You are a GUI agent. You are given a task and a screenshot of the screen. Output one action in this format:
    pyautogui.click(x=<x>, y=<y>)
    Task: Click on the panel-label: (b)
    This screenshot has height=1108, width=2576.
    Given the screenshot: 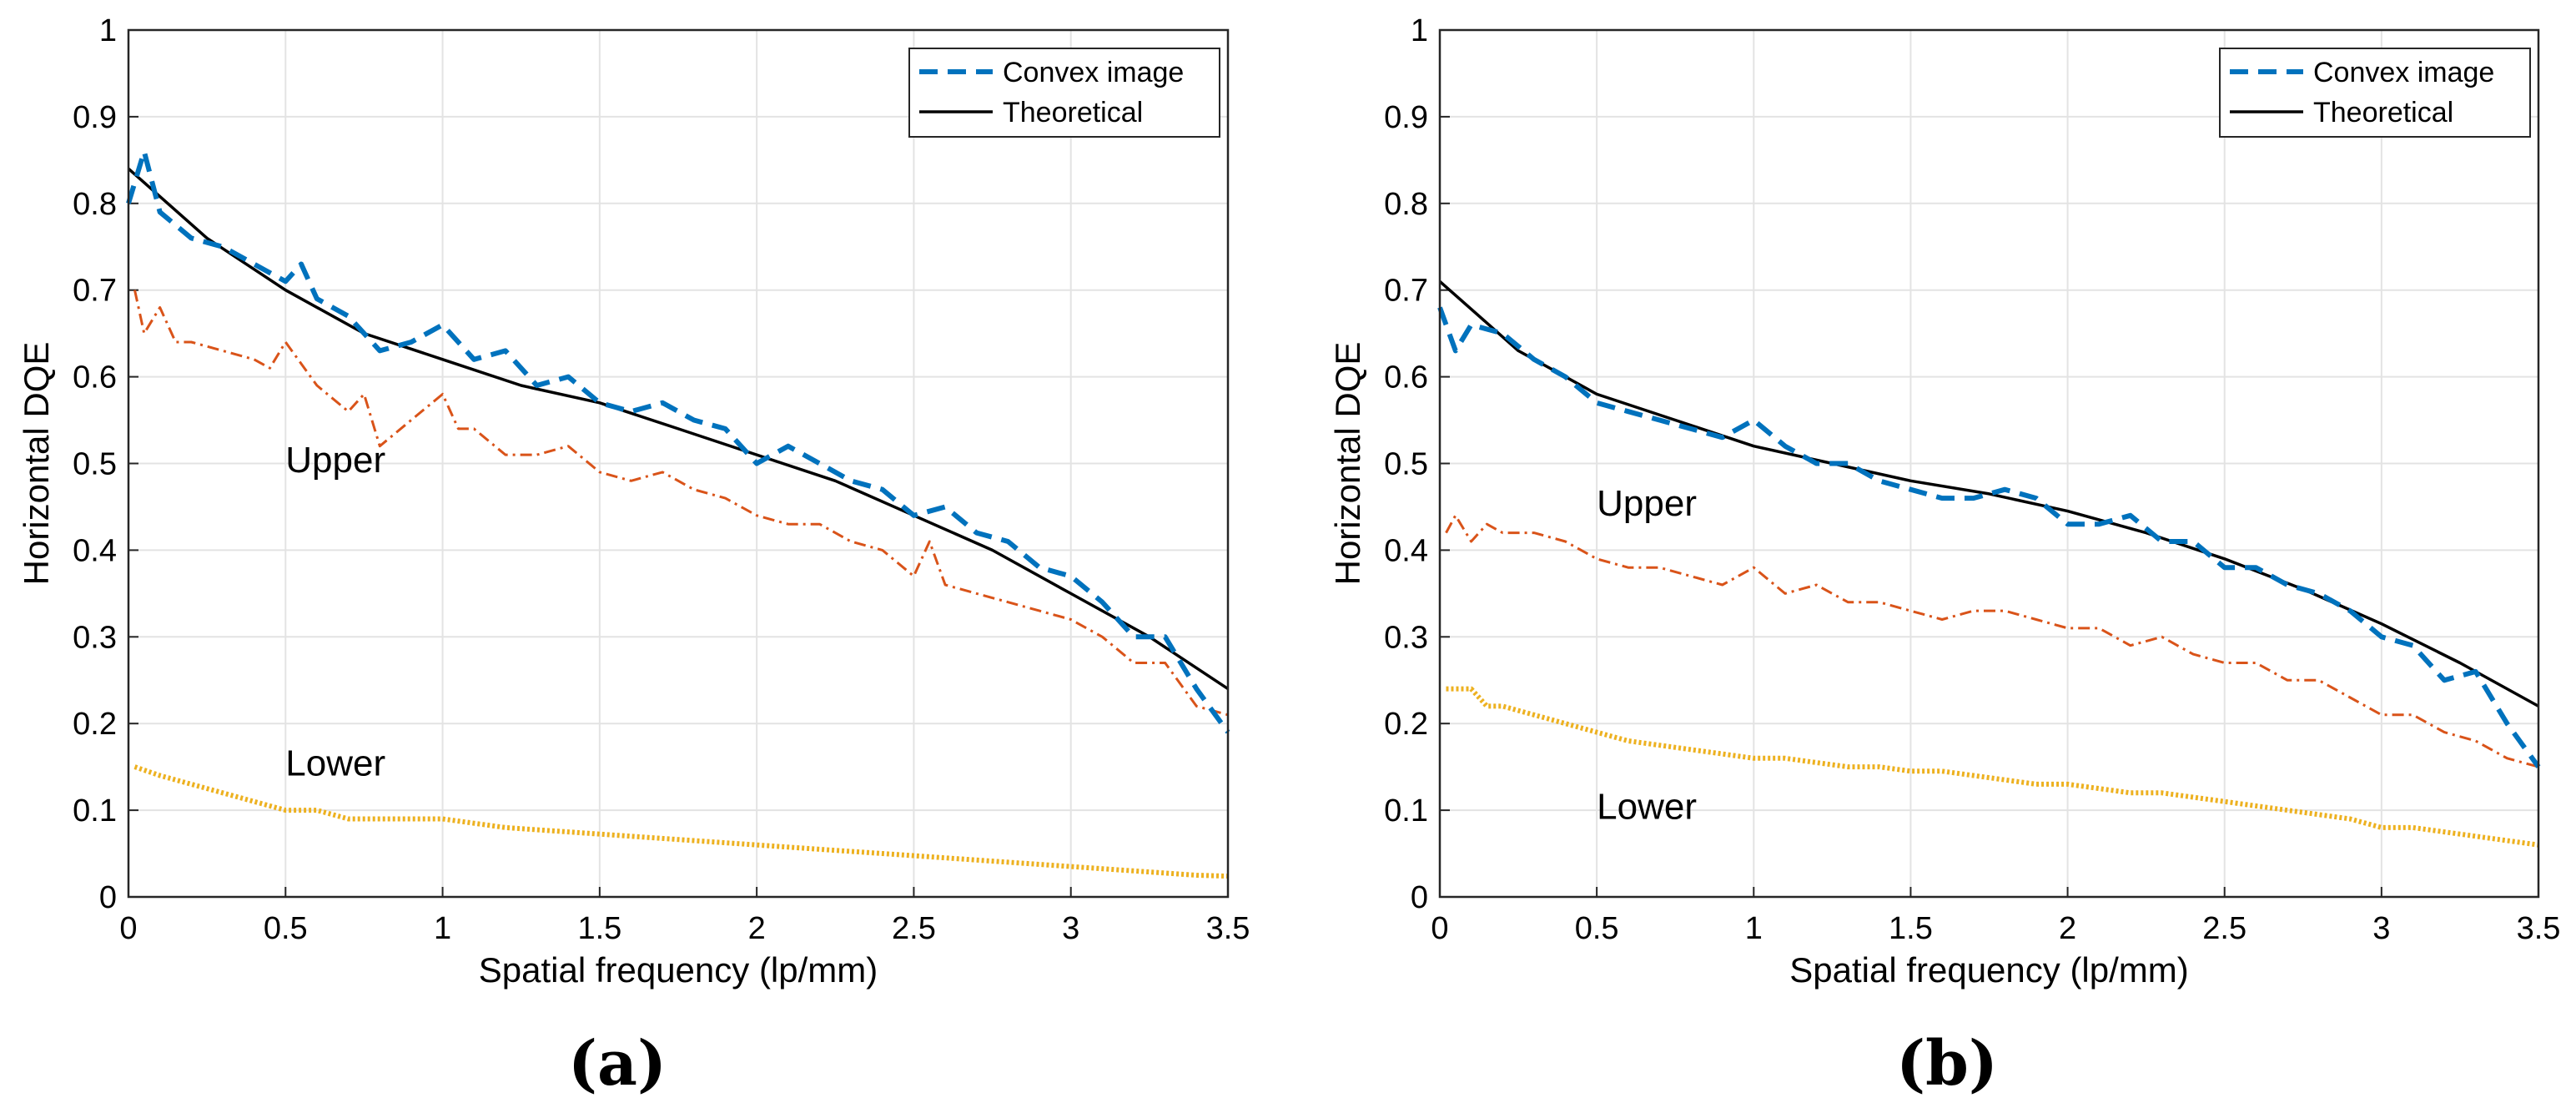 What is the action you would take?
    pyautogui.click(x=1947, y=1064)
    